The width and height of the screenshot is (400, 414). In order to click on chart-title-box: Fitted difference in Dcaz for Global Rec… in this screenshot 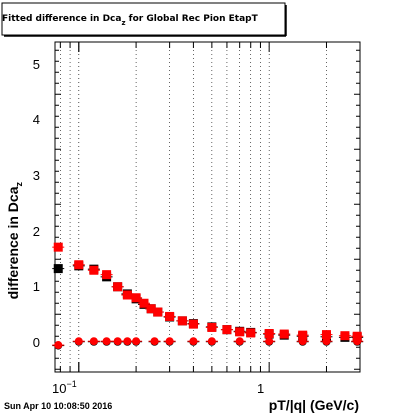, I will do `click(144, 19)`.